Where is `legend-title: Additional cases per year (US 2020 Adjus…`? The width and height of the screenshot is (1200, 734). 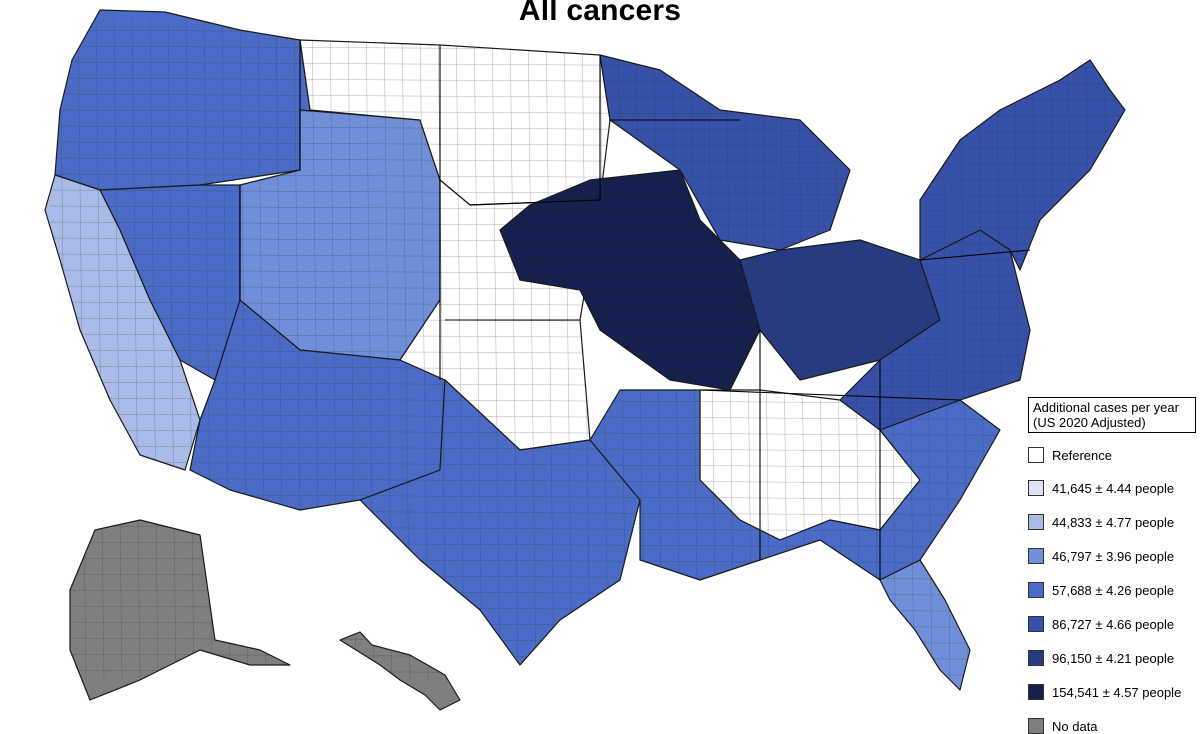
legend-title: Additional cases per year (US 2020 Adjus… is located at coordinates (1112, 415).